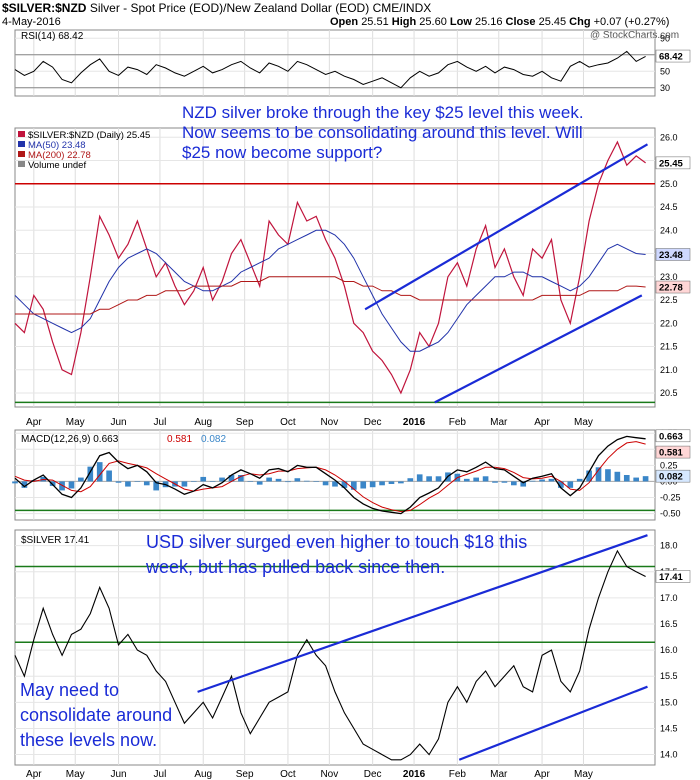 This screenshot has height=780, width=700. I want to click on usd-legend: $SILVER 17.41, so click(55, 540).